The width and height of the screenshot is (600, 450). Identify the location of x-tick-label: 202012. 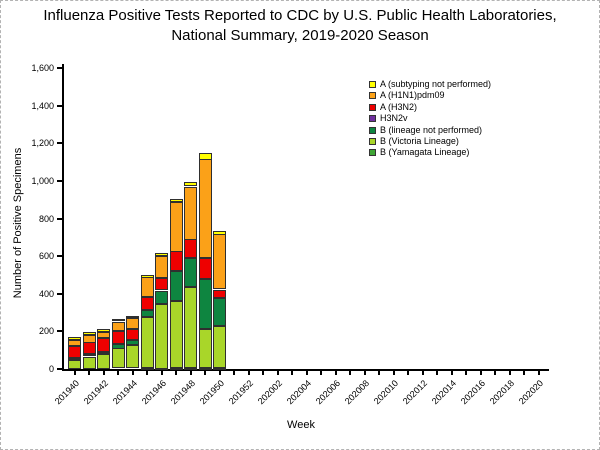
(415, 392).